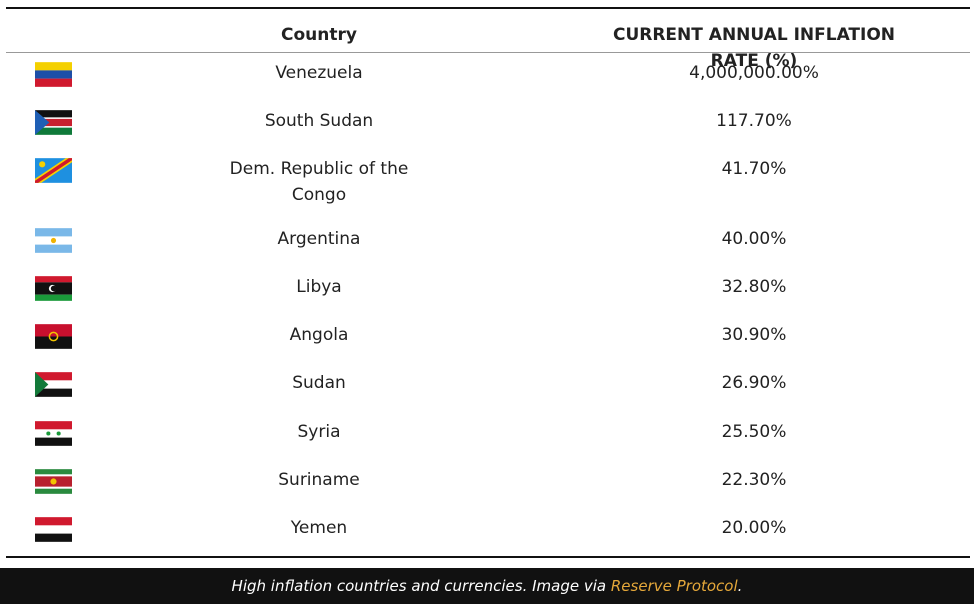 The height and width of the screenshot is (604, 974). Describe the element at coordinates (319, 121) in the screenshot. I see `country: South Sudan` at that location.